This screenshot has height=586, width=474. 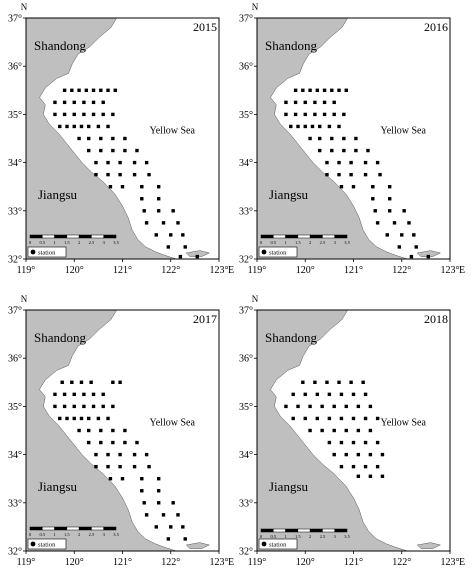 I want to click on east-label: E, so click(x=462, y=562).